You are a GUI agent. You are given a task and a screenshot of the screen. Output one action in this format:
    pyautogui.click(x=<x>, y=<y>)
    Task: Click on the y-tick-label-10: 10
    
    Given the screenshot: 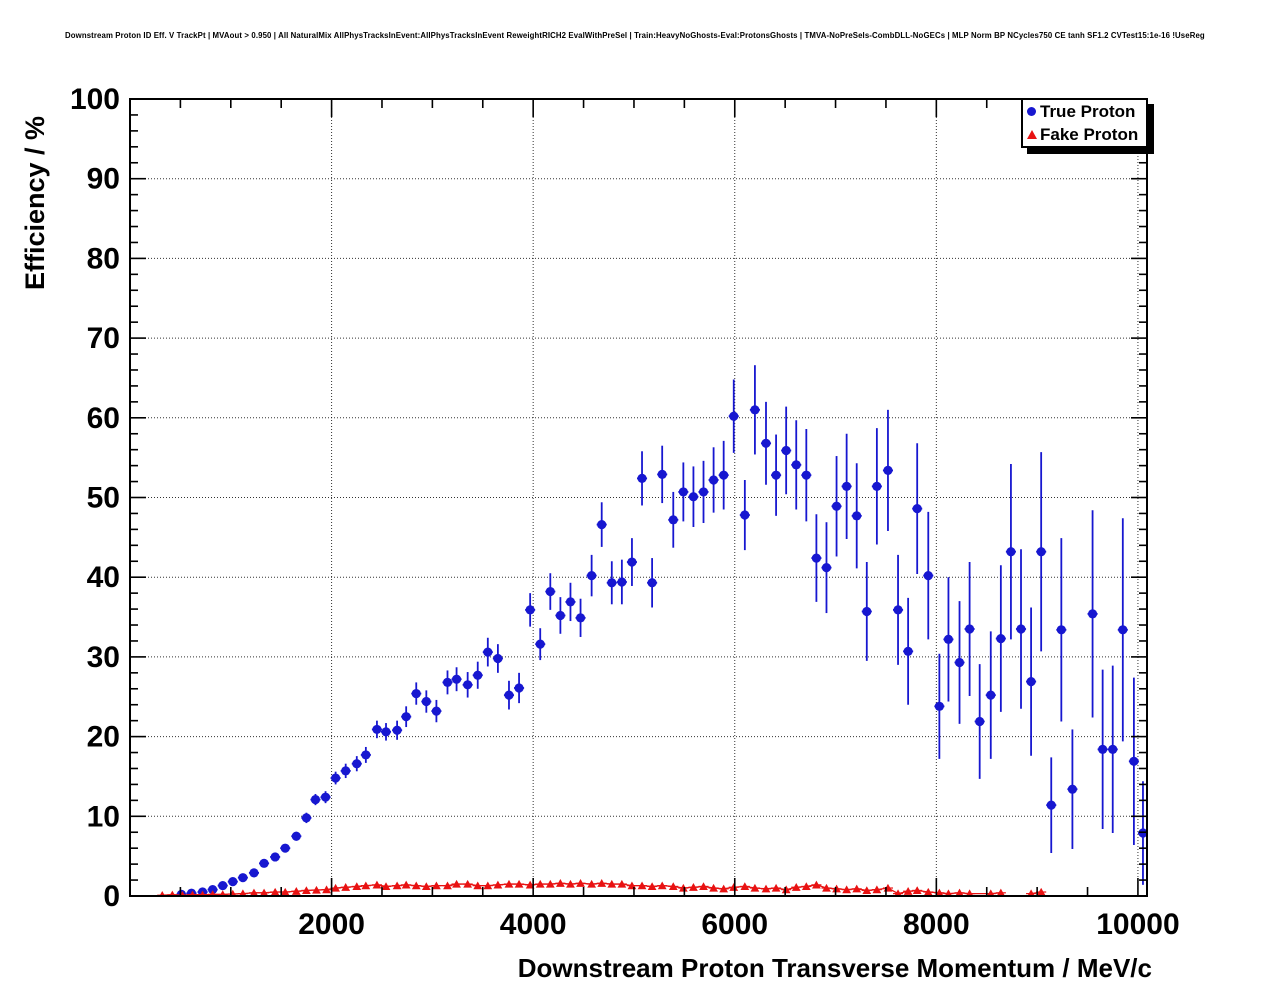 What is the action you would take?
    pyautogui.click(x=103, y=816)
    